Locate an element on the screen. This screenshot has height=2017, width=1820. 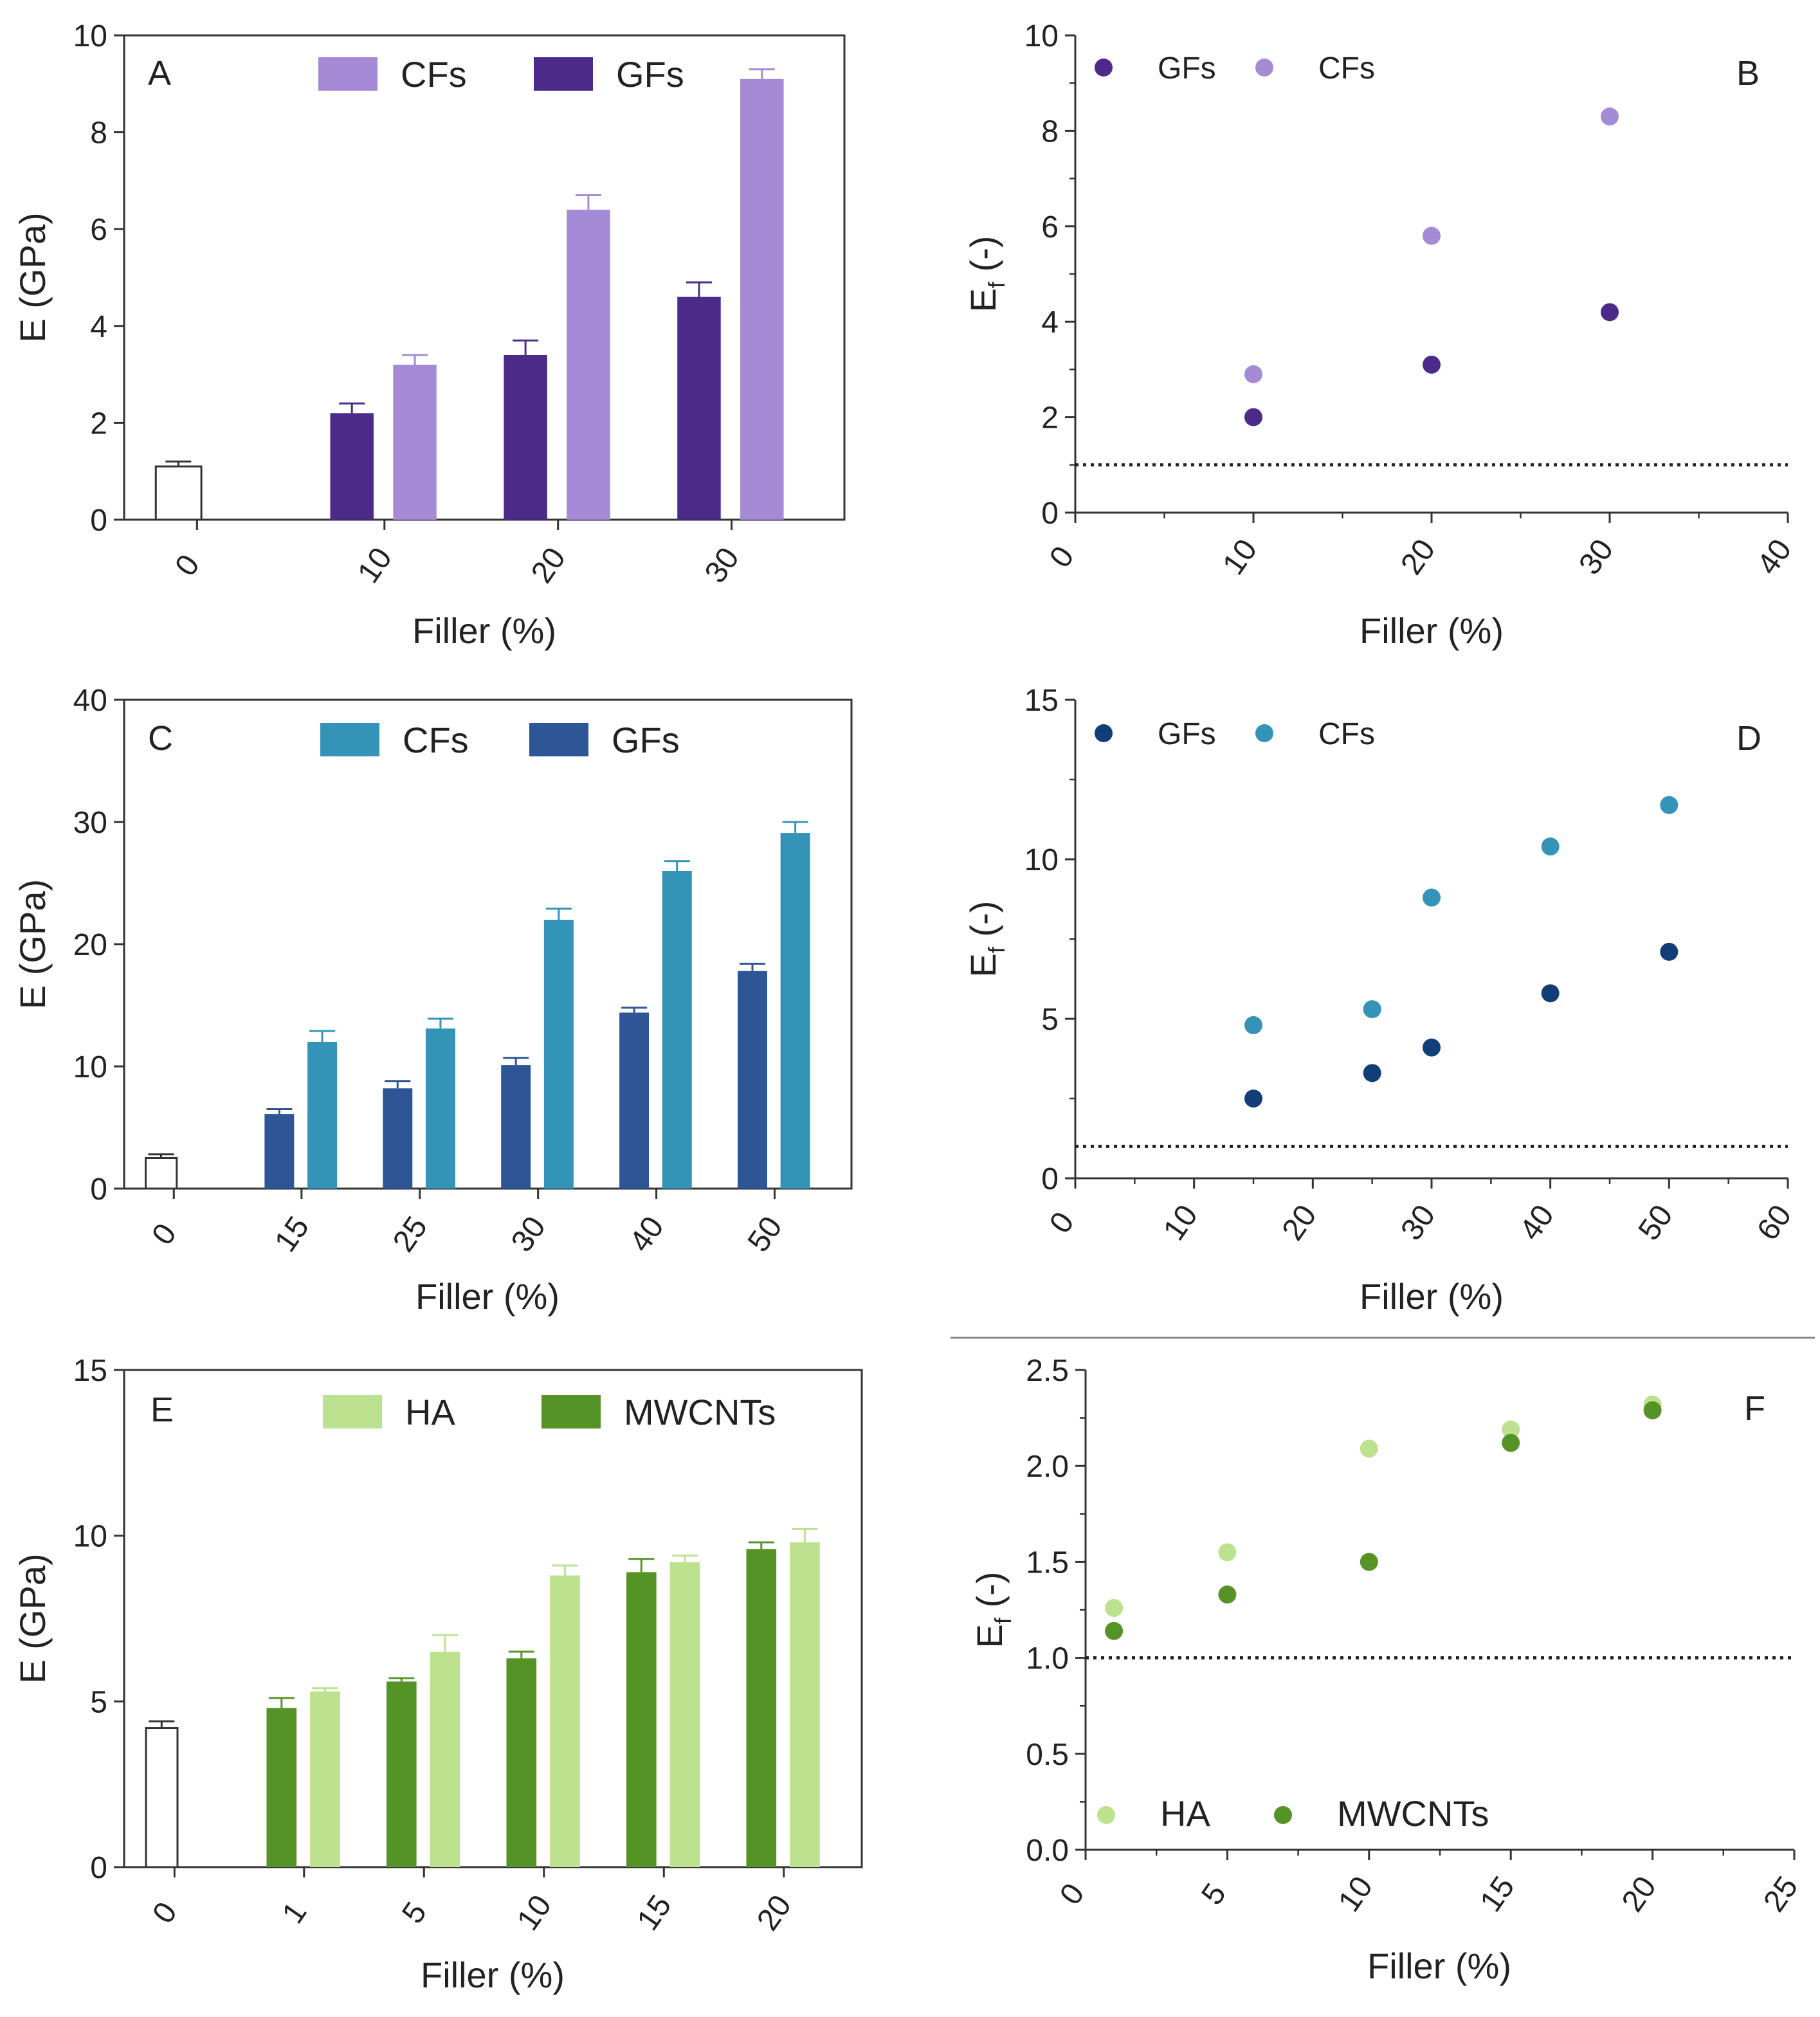
y-tick-label: 20 is located at coordinates (90, 945).